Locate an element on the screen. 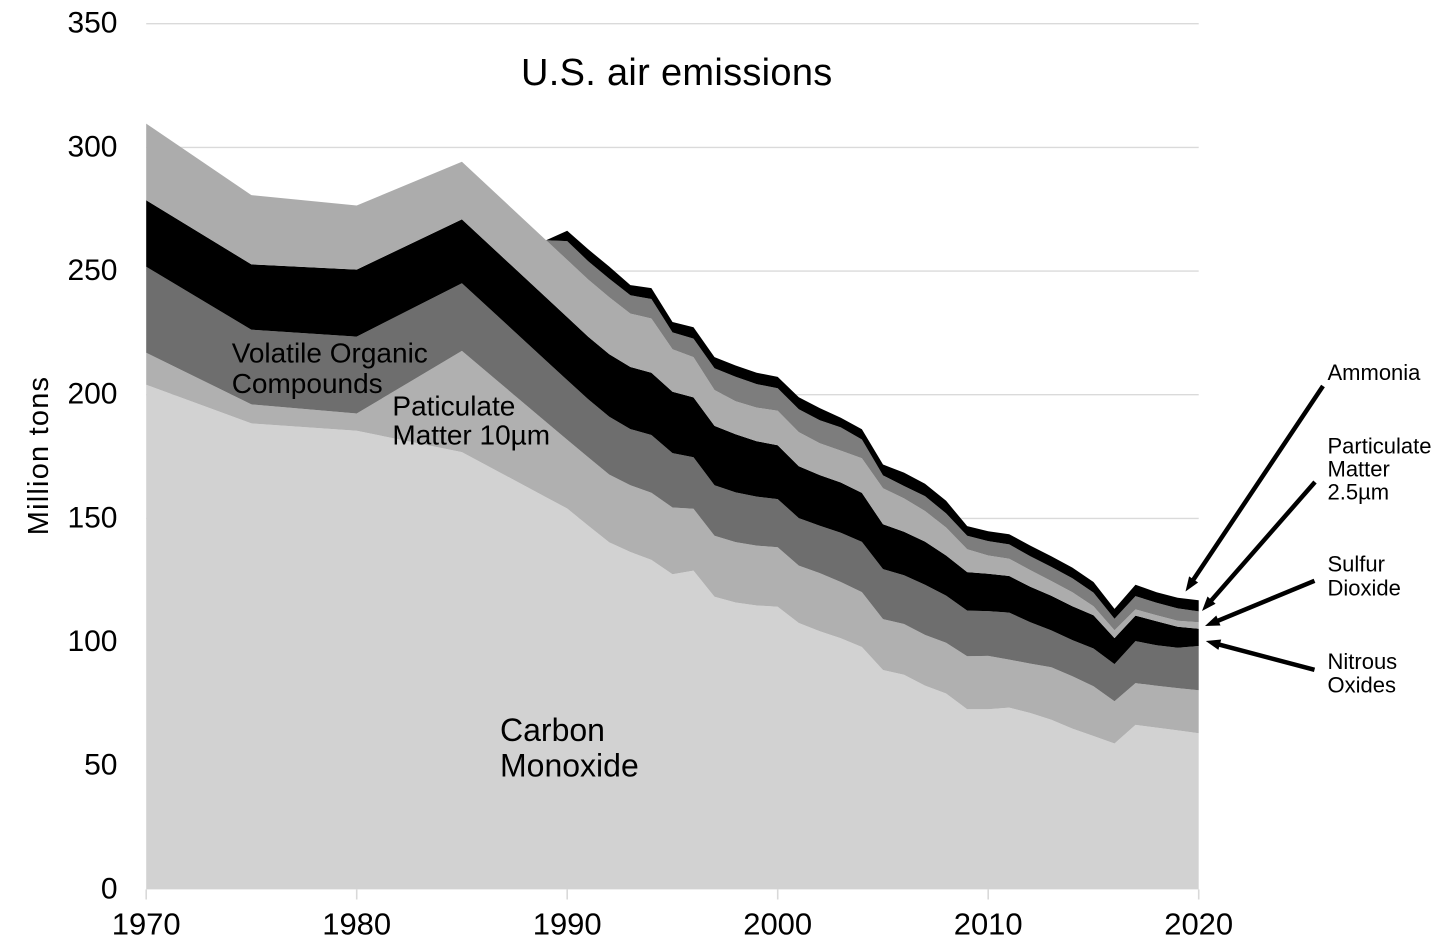 This screenshot has width=1450, height=944. svg-text: Monoxide is located at coordinates (569, 766).